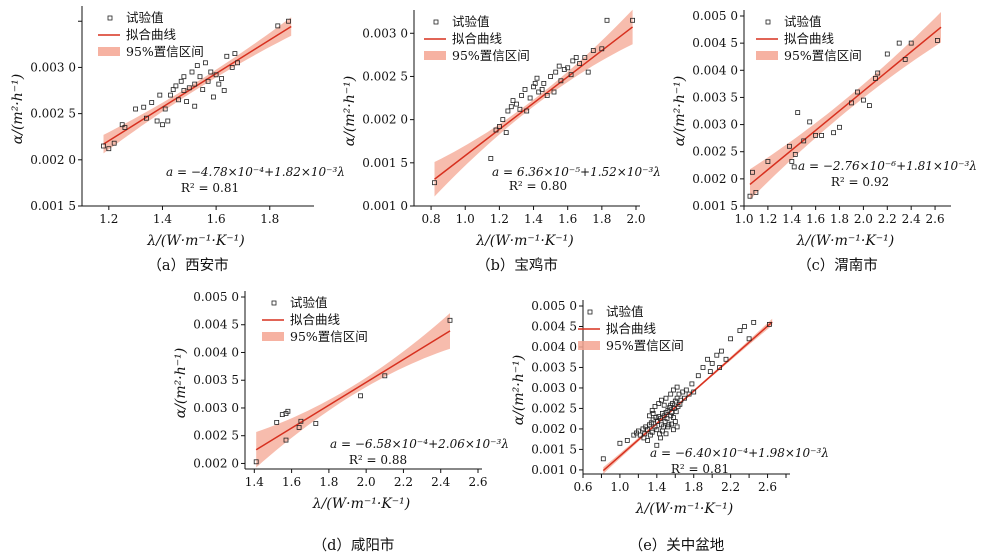 Image resolution: width=982 pixels, height=558 pixels. Describe the element at coordinates (715, 97) in the screenshot. I see `y-tick-label: 0.003 5` at that location.